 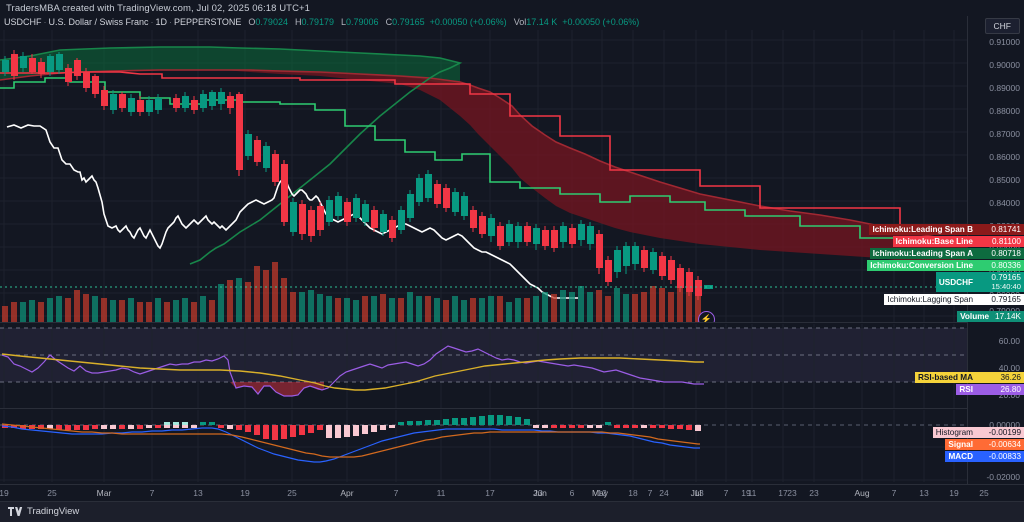 What do you see at coordinates (984, 444) in the screenshot?
I see `macd-signal-tag: Signal -0.00634` at bounding box center [984, 444].